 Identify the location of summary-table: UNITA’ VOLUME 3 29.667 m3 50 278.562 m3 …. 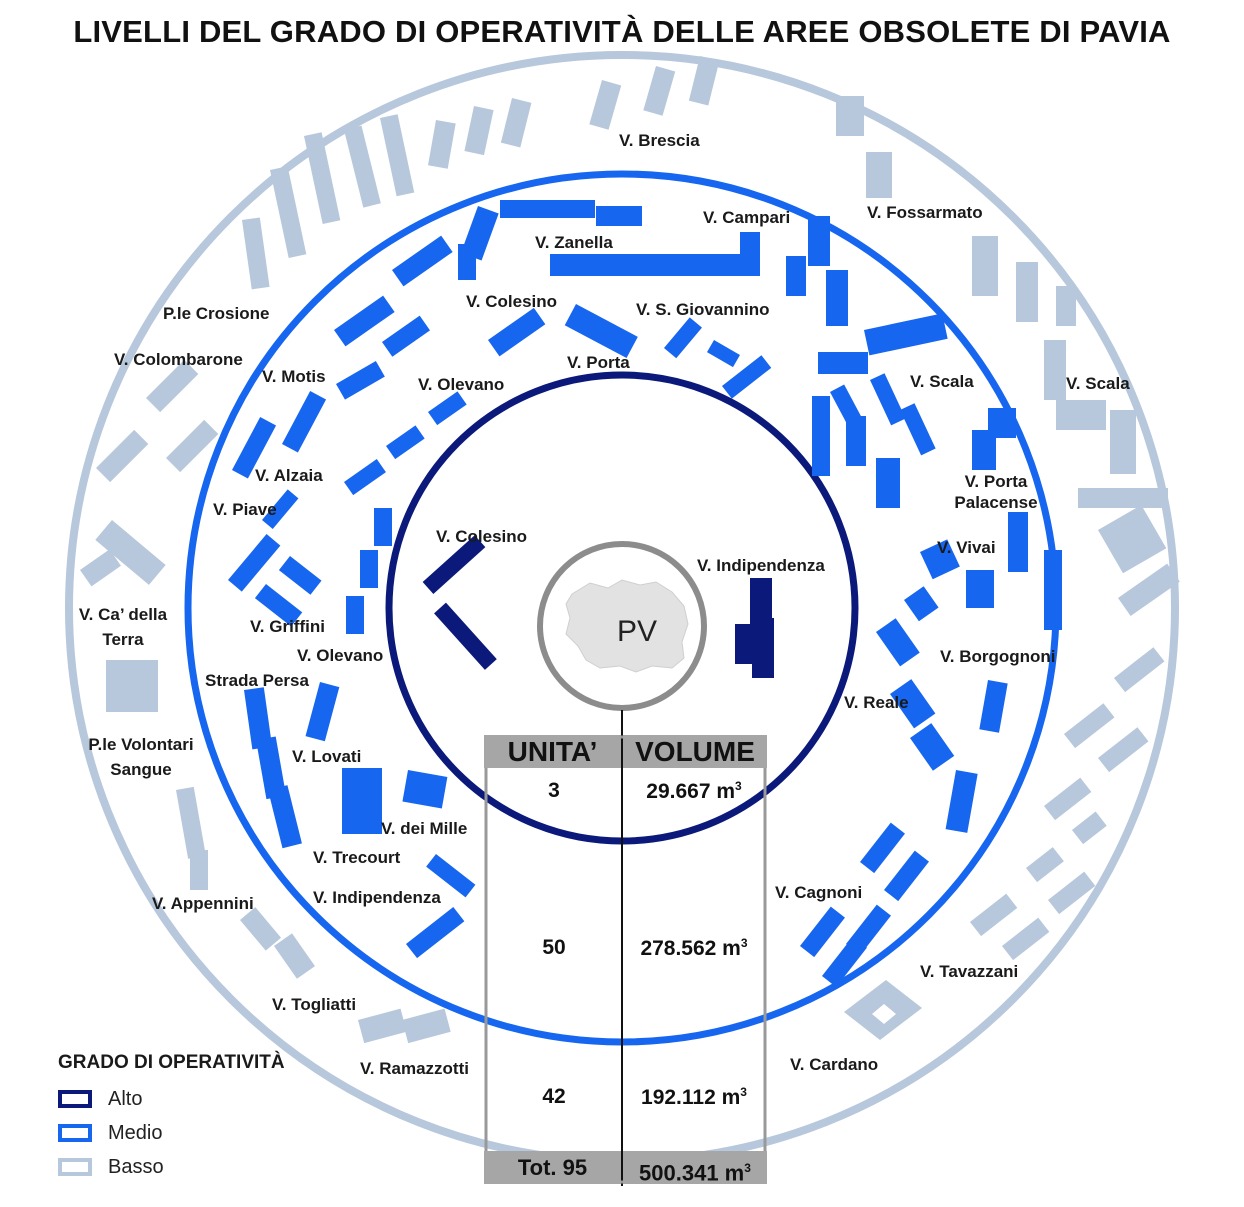
(625, 960).